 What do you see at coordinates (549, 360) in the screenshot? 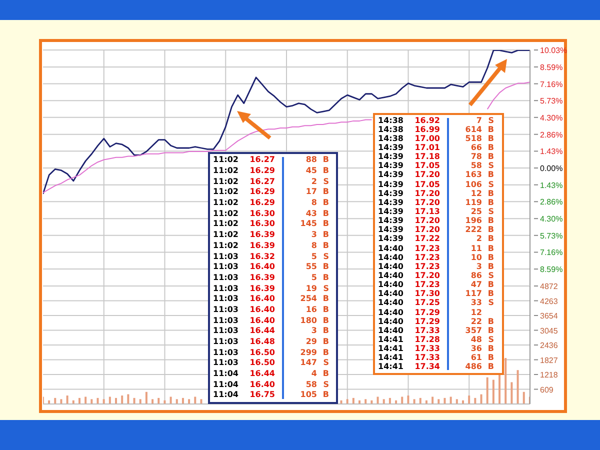
I see `y-tick-label: 1827` at bounding box center [549, 360].